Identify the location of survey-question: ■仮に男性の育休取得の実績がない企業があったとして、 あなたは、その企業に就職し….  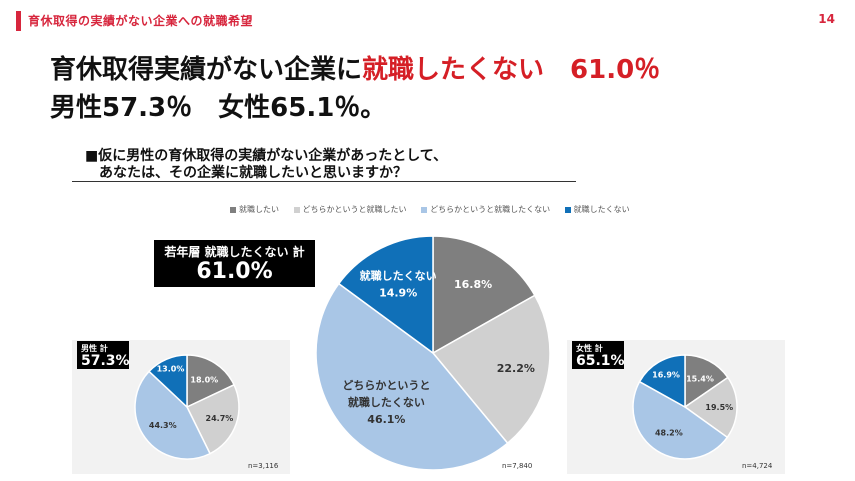
(266, 165).